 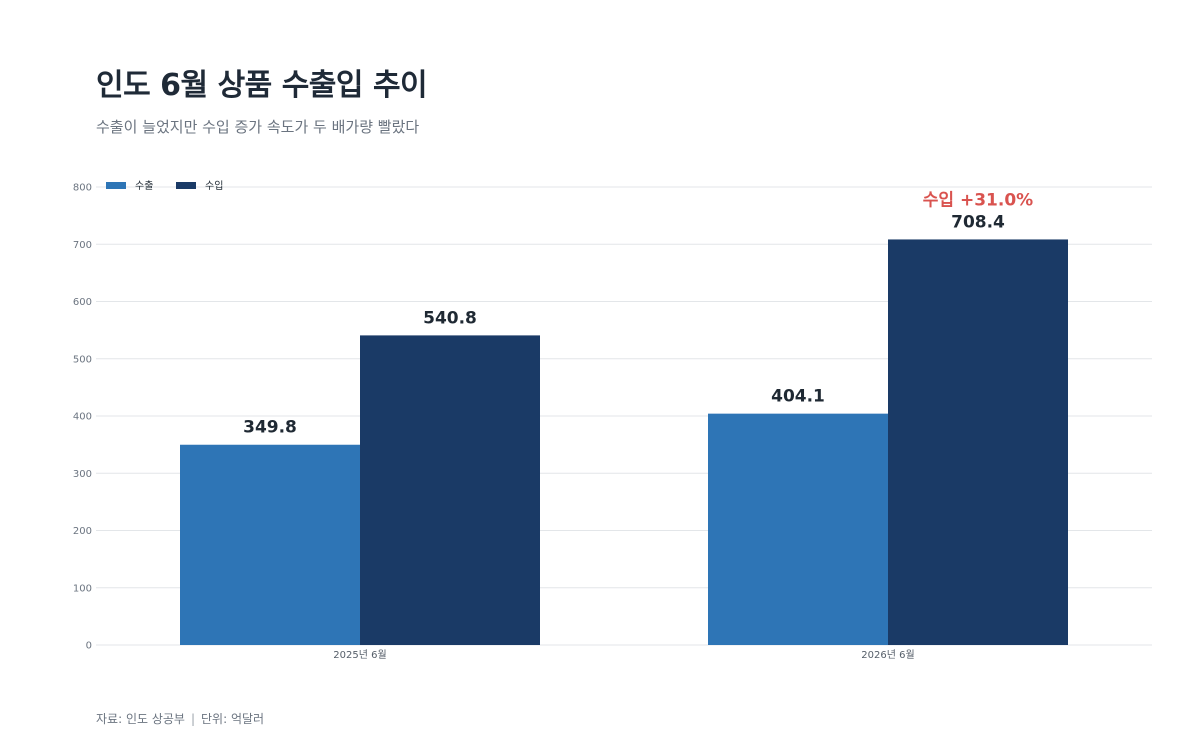 I want to click on y-tick-label: 400, so click(x=82, y=417).